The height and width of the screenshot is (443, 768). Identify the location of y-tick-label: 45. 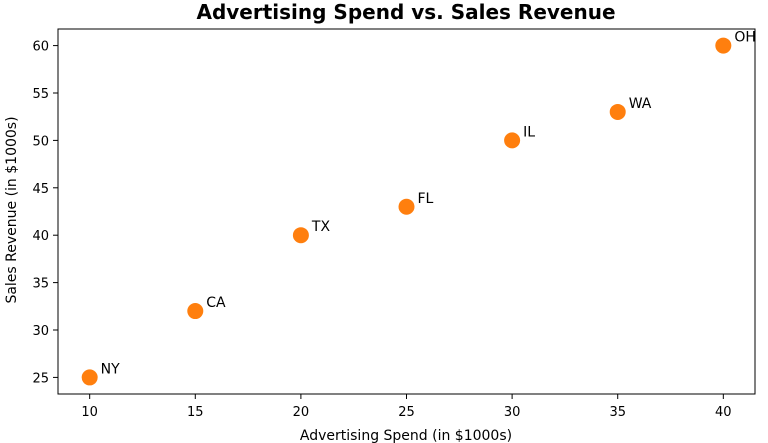
(40, 189).